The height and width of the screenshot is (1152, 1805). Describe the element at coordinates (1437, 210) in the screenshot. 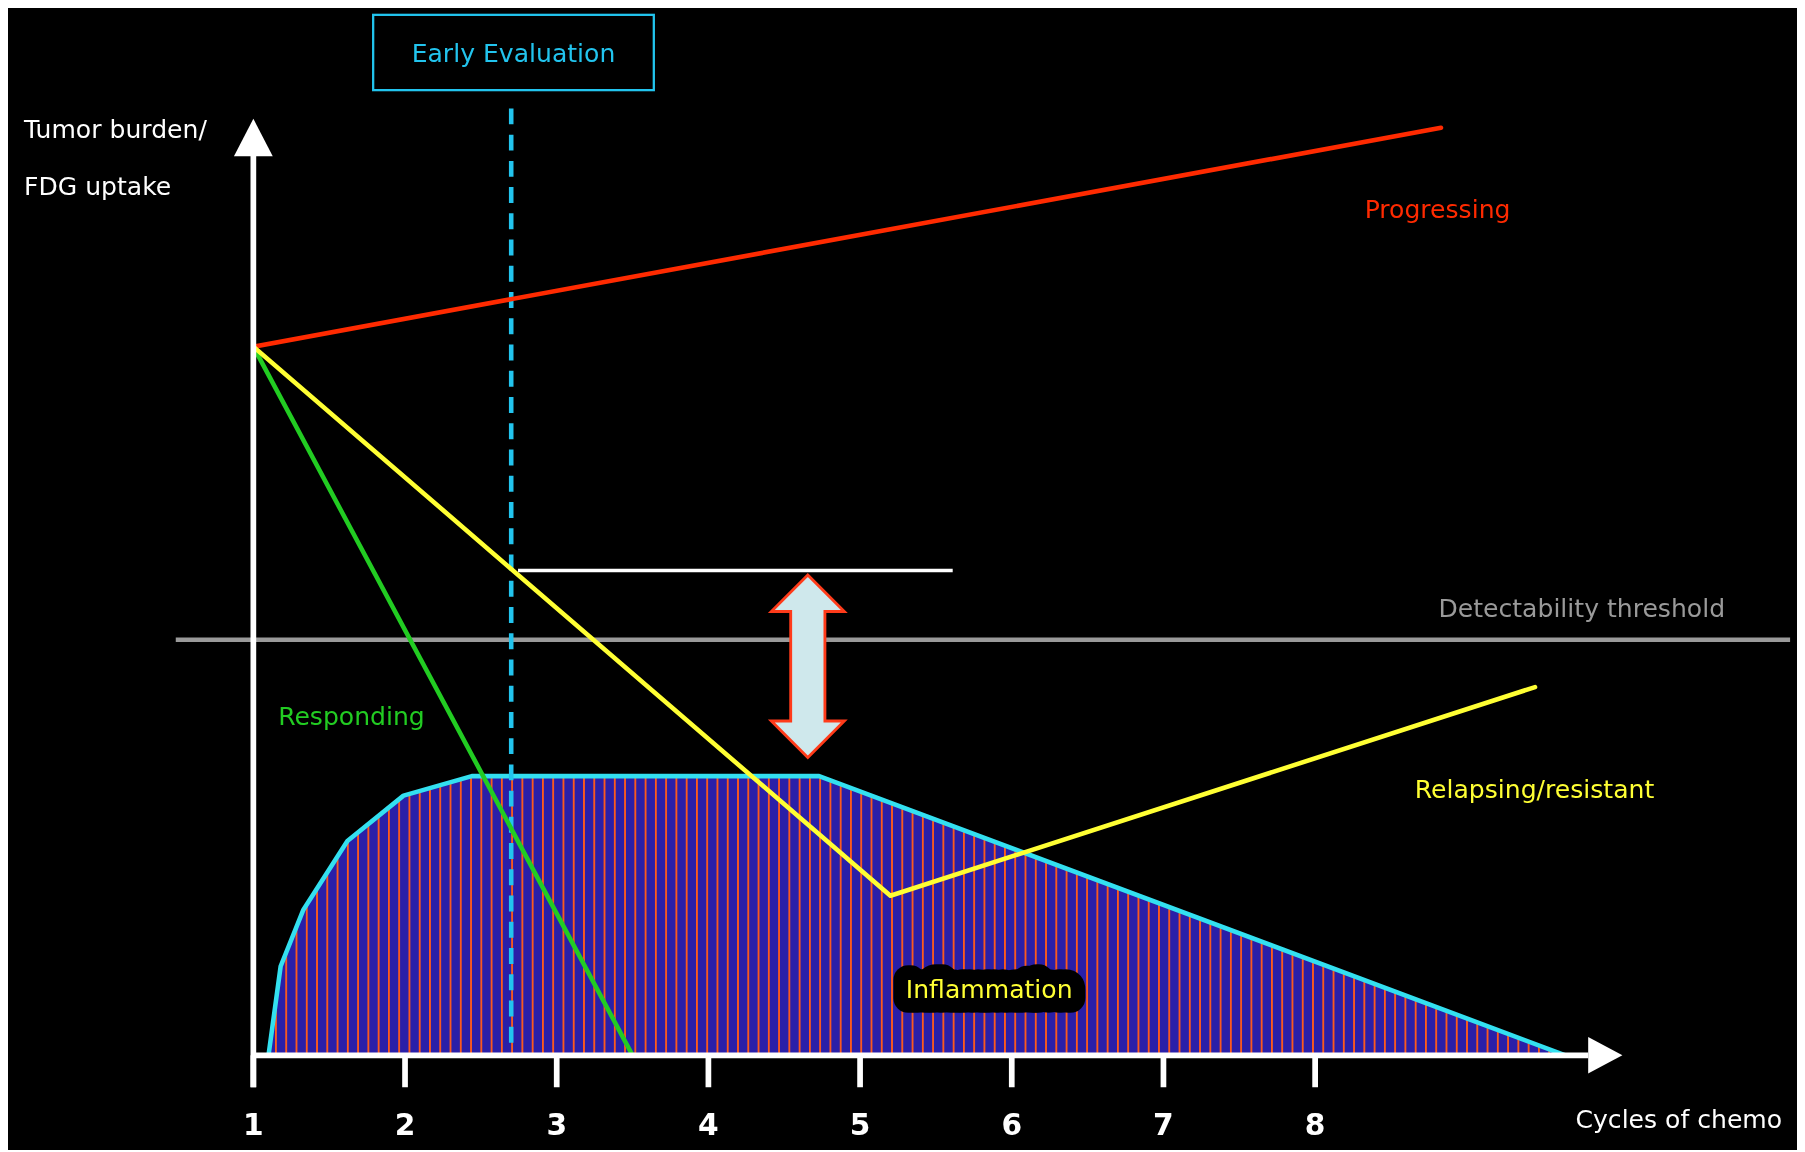

I see `text: Progressing` at that location.